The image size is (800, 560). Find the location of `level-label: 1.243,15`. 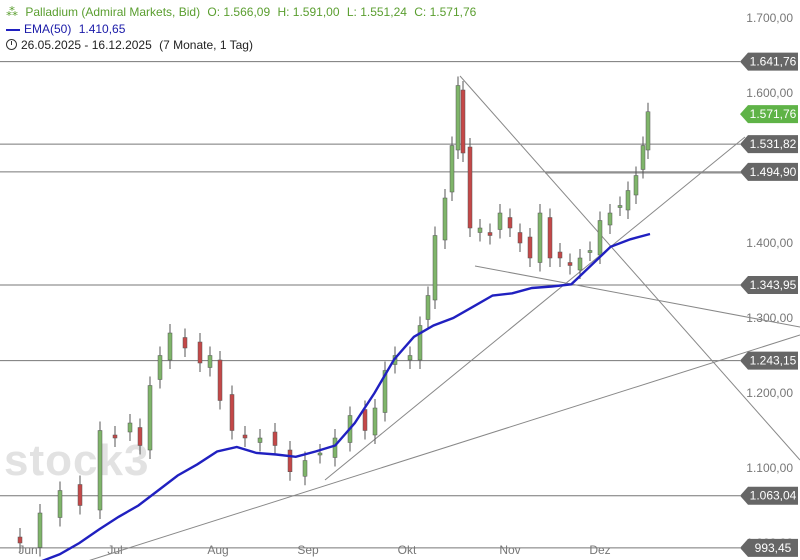

level-label: 1.243,15 is located at coordinates (773, 361).